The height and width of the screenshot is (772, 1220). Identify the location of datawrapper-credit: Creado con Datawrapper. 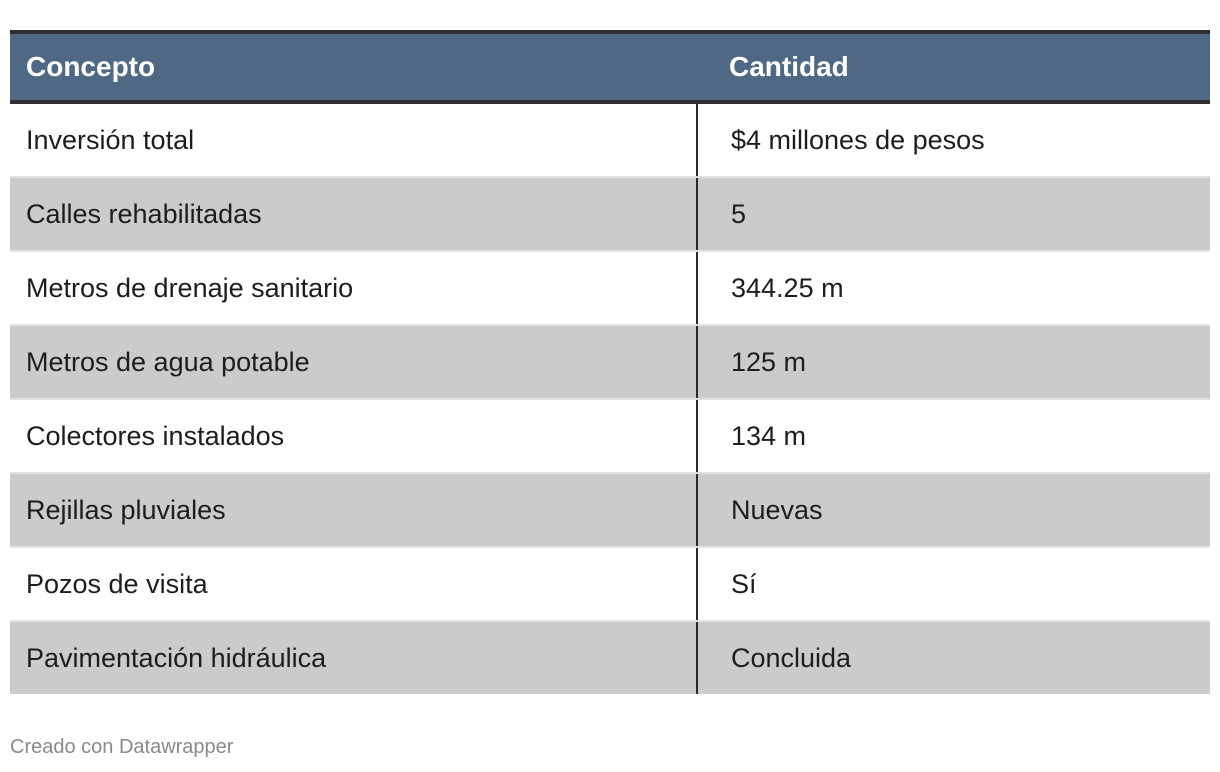
(122, 747).